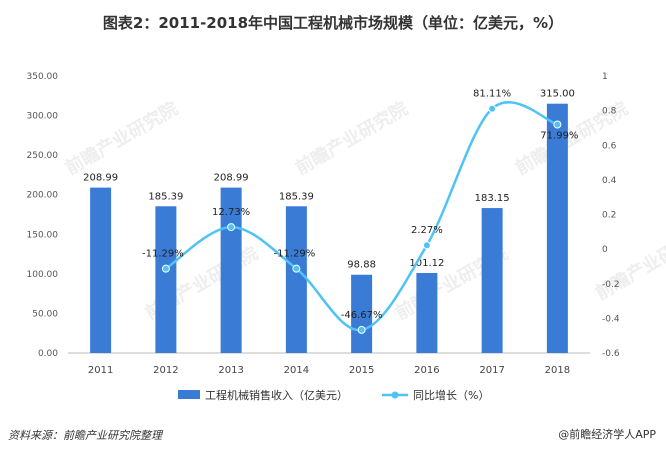 The image size is (666, 450). I want to click on y-left-tick-label: 250.00, so click(43, 156).